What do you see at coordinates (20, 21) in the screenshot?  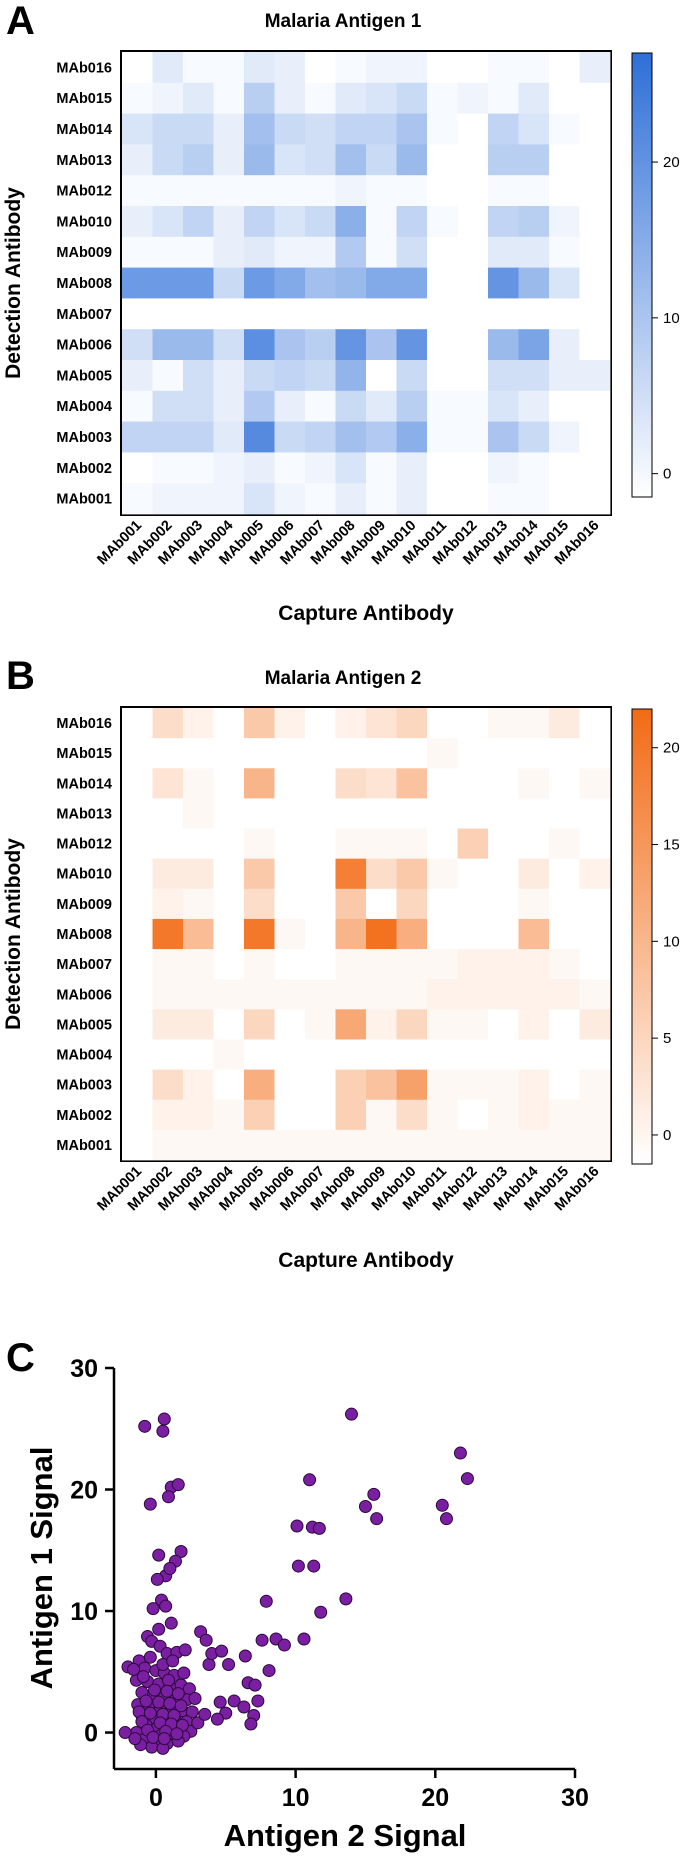 I see `panel-label-a: A` at bounding box center [20, 21].